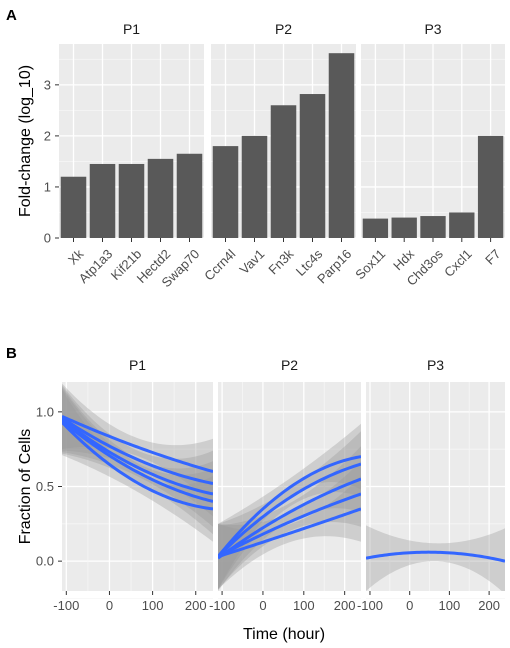 This screenshot has width=510, height=648. I want to click on y-tick-label: 0, so click(47, 238).